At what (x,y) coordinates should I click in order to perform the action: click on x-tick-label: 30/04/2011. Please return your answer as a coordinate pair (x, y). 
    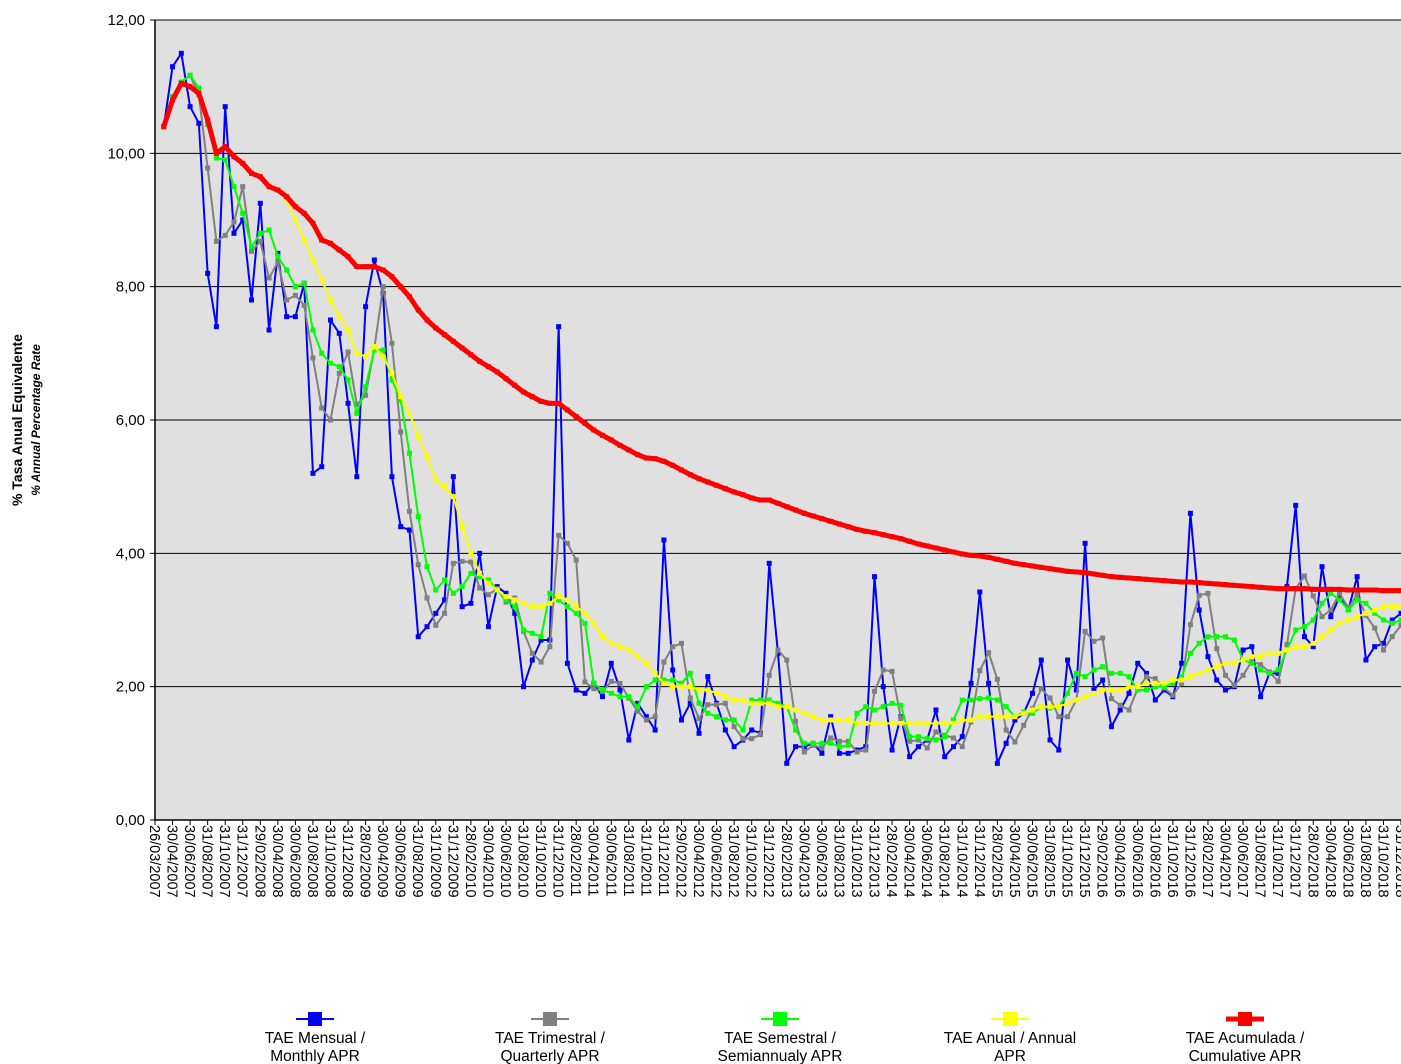
    Looking at the image, I should click on (593, 861).